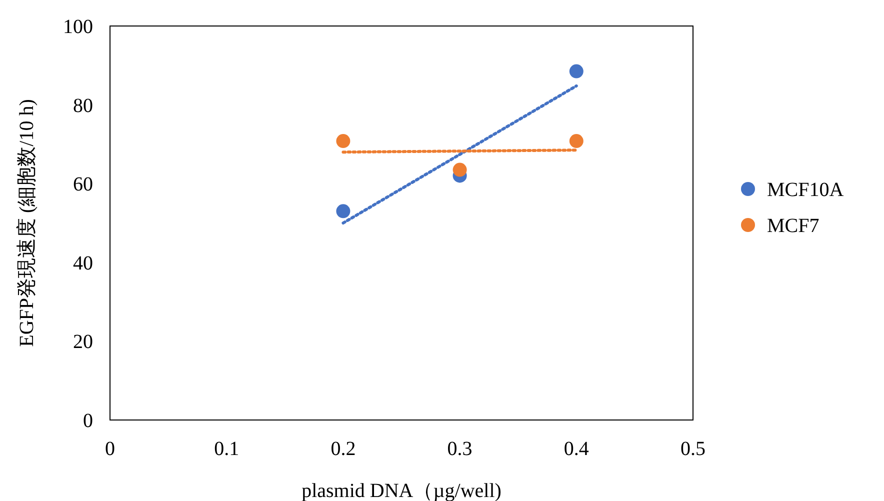 The width and height of the screenshot is (884, 501). Describe the element at coordinates (83, 342) in the screenshot. I see `y-tick-label: 20` at that location.